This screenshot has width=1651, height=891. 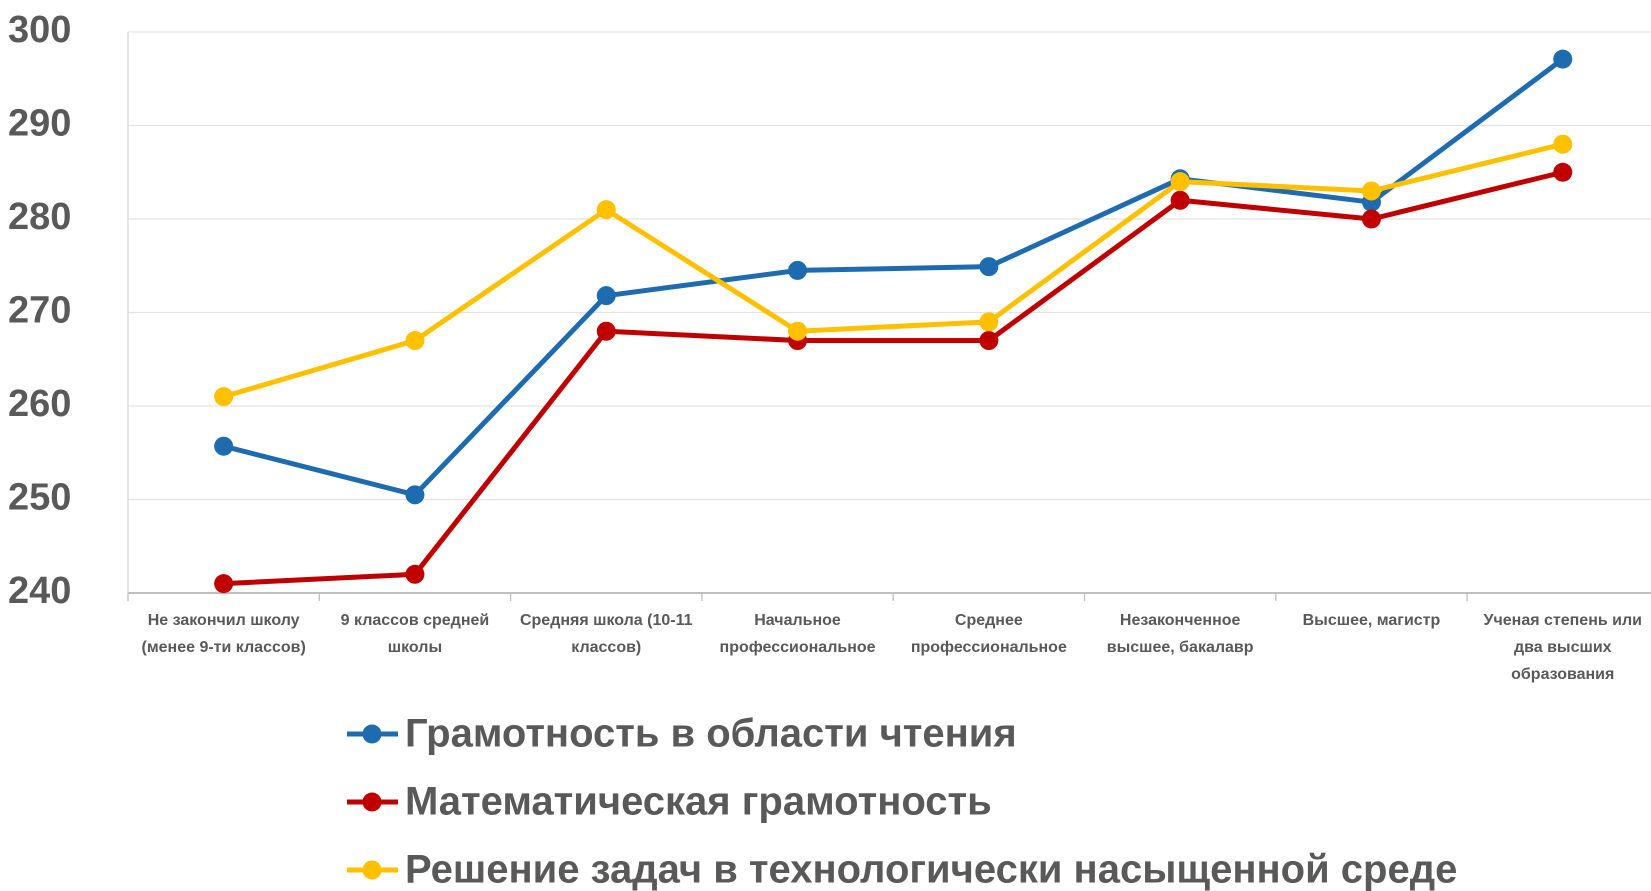 What do you see at coordinates (698, 802) in the screenshot?
I see `legend-label: Математическая грамотность` at bounding box center [698, 802].